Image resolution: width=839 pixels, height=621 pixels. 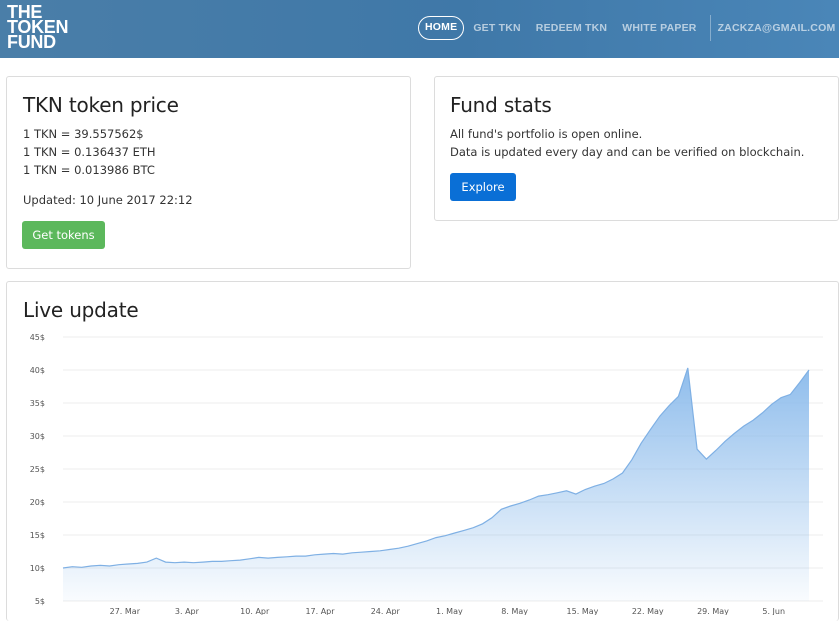 What do you see at coordinates (514, 611) in the screenshot?
I see `x-tick-label: 8. May` at bounding box center [514, 611].